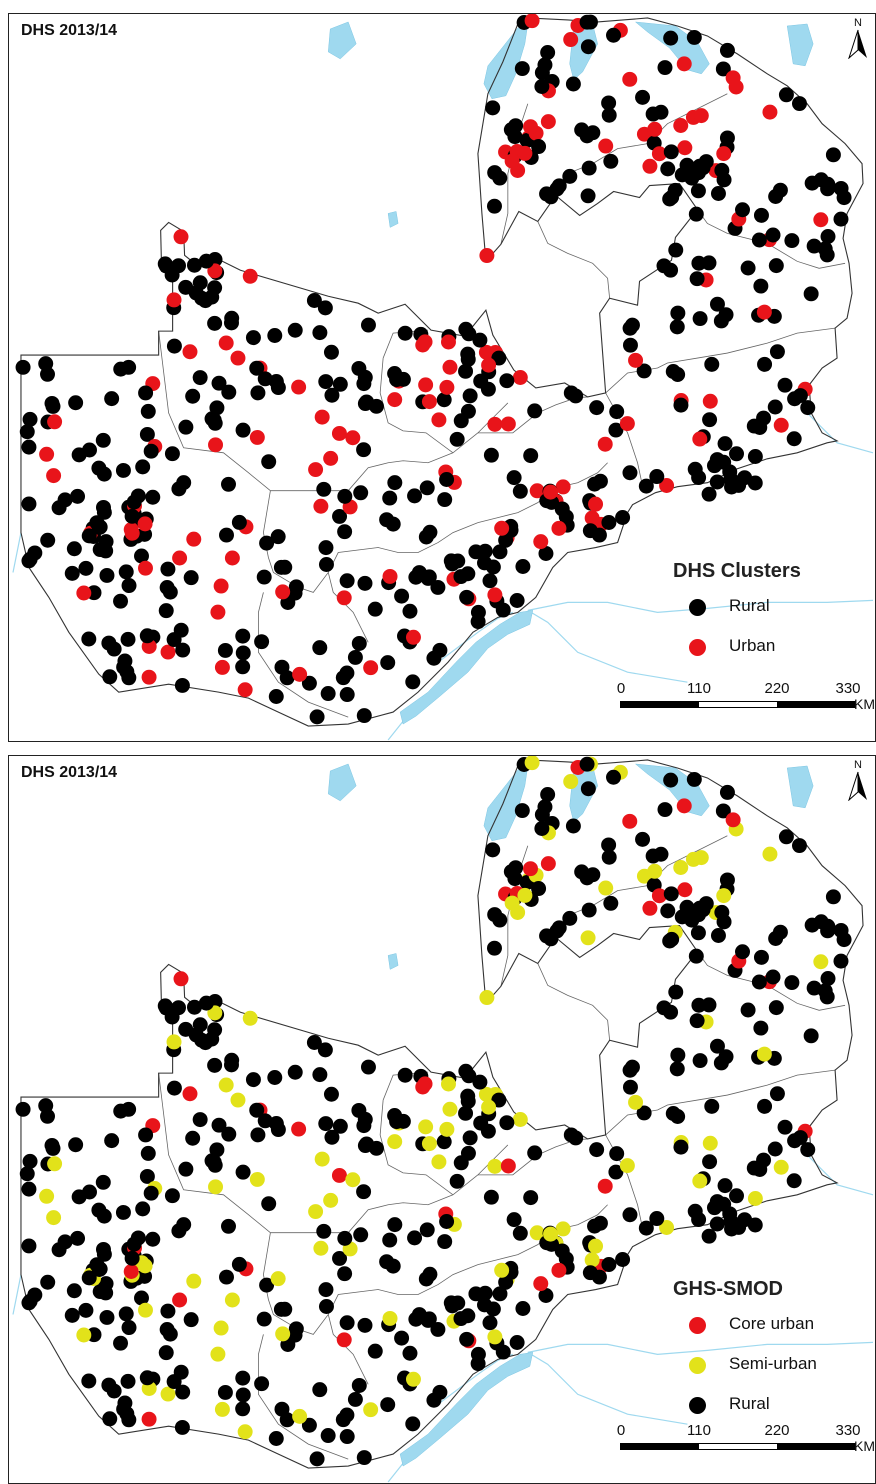 The height and width of the screenshot is (1484, 876). What do you see at coordinates (697, 1325) in the screenshot?
I see `legend-core-urban-dot-icon` at bounding box center [697, 1325].